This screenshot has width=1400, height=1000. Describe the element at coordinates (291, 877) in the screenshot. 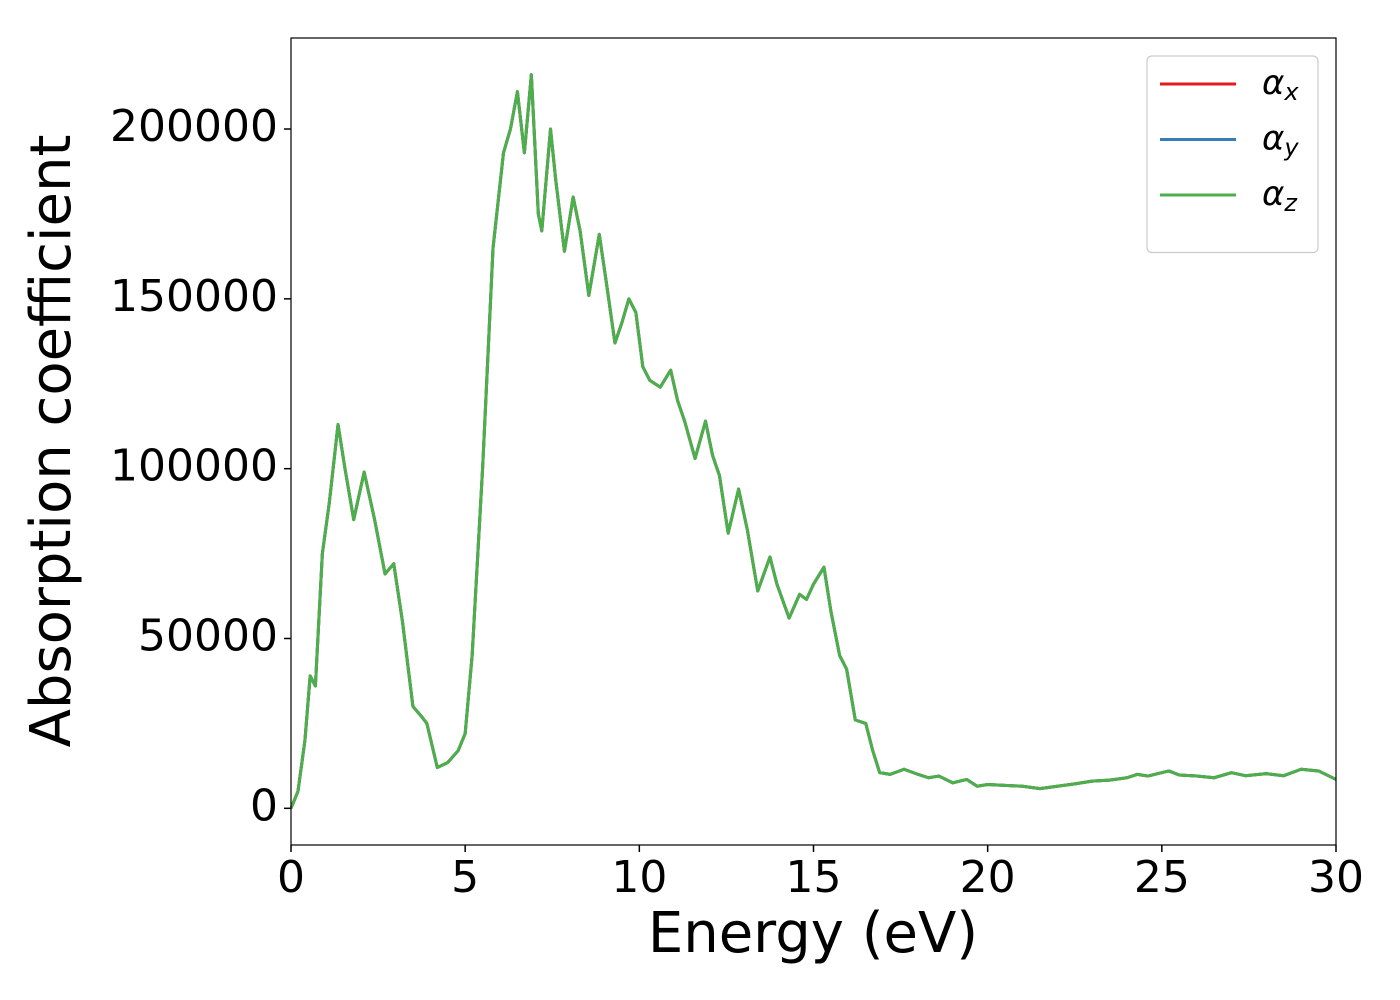

I see `x-tick-label: 0` at that location.